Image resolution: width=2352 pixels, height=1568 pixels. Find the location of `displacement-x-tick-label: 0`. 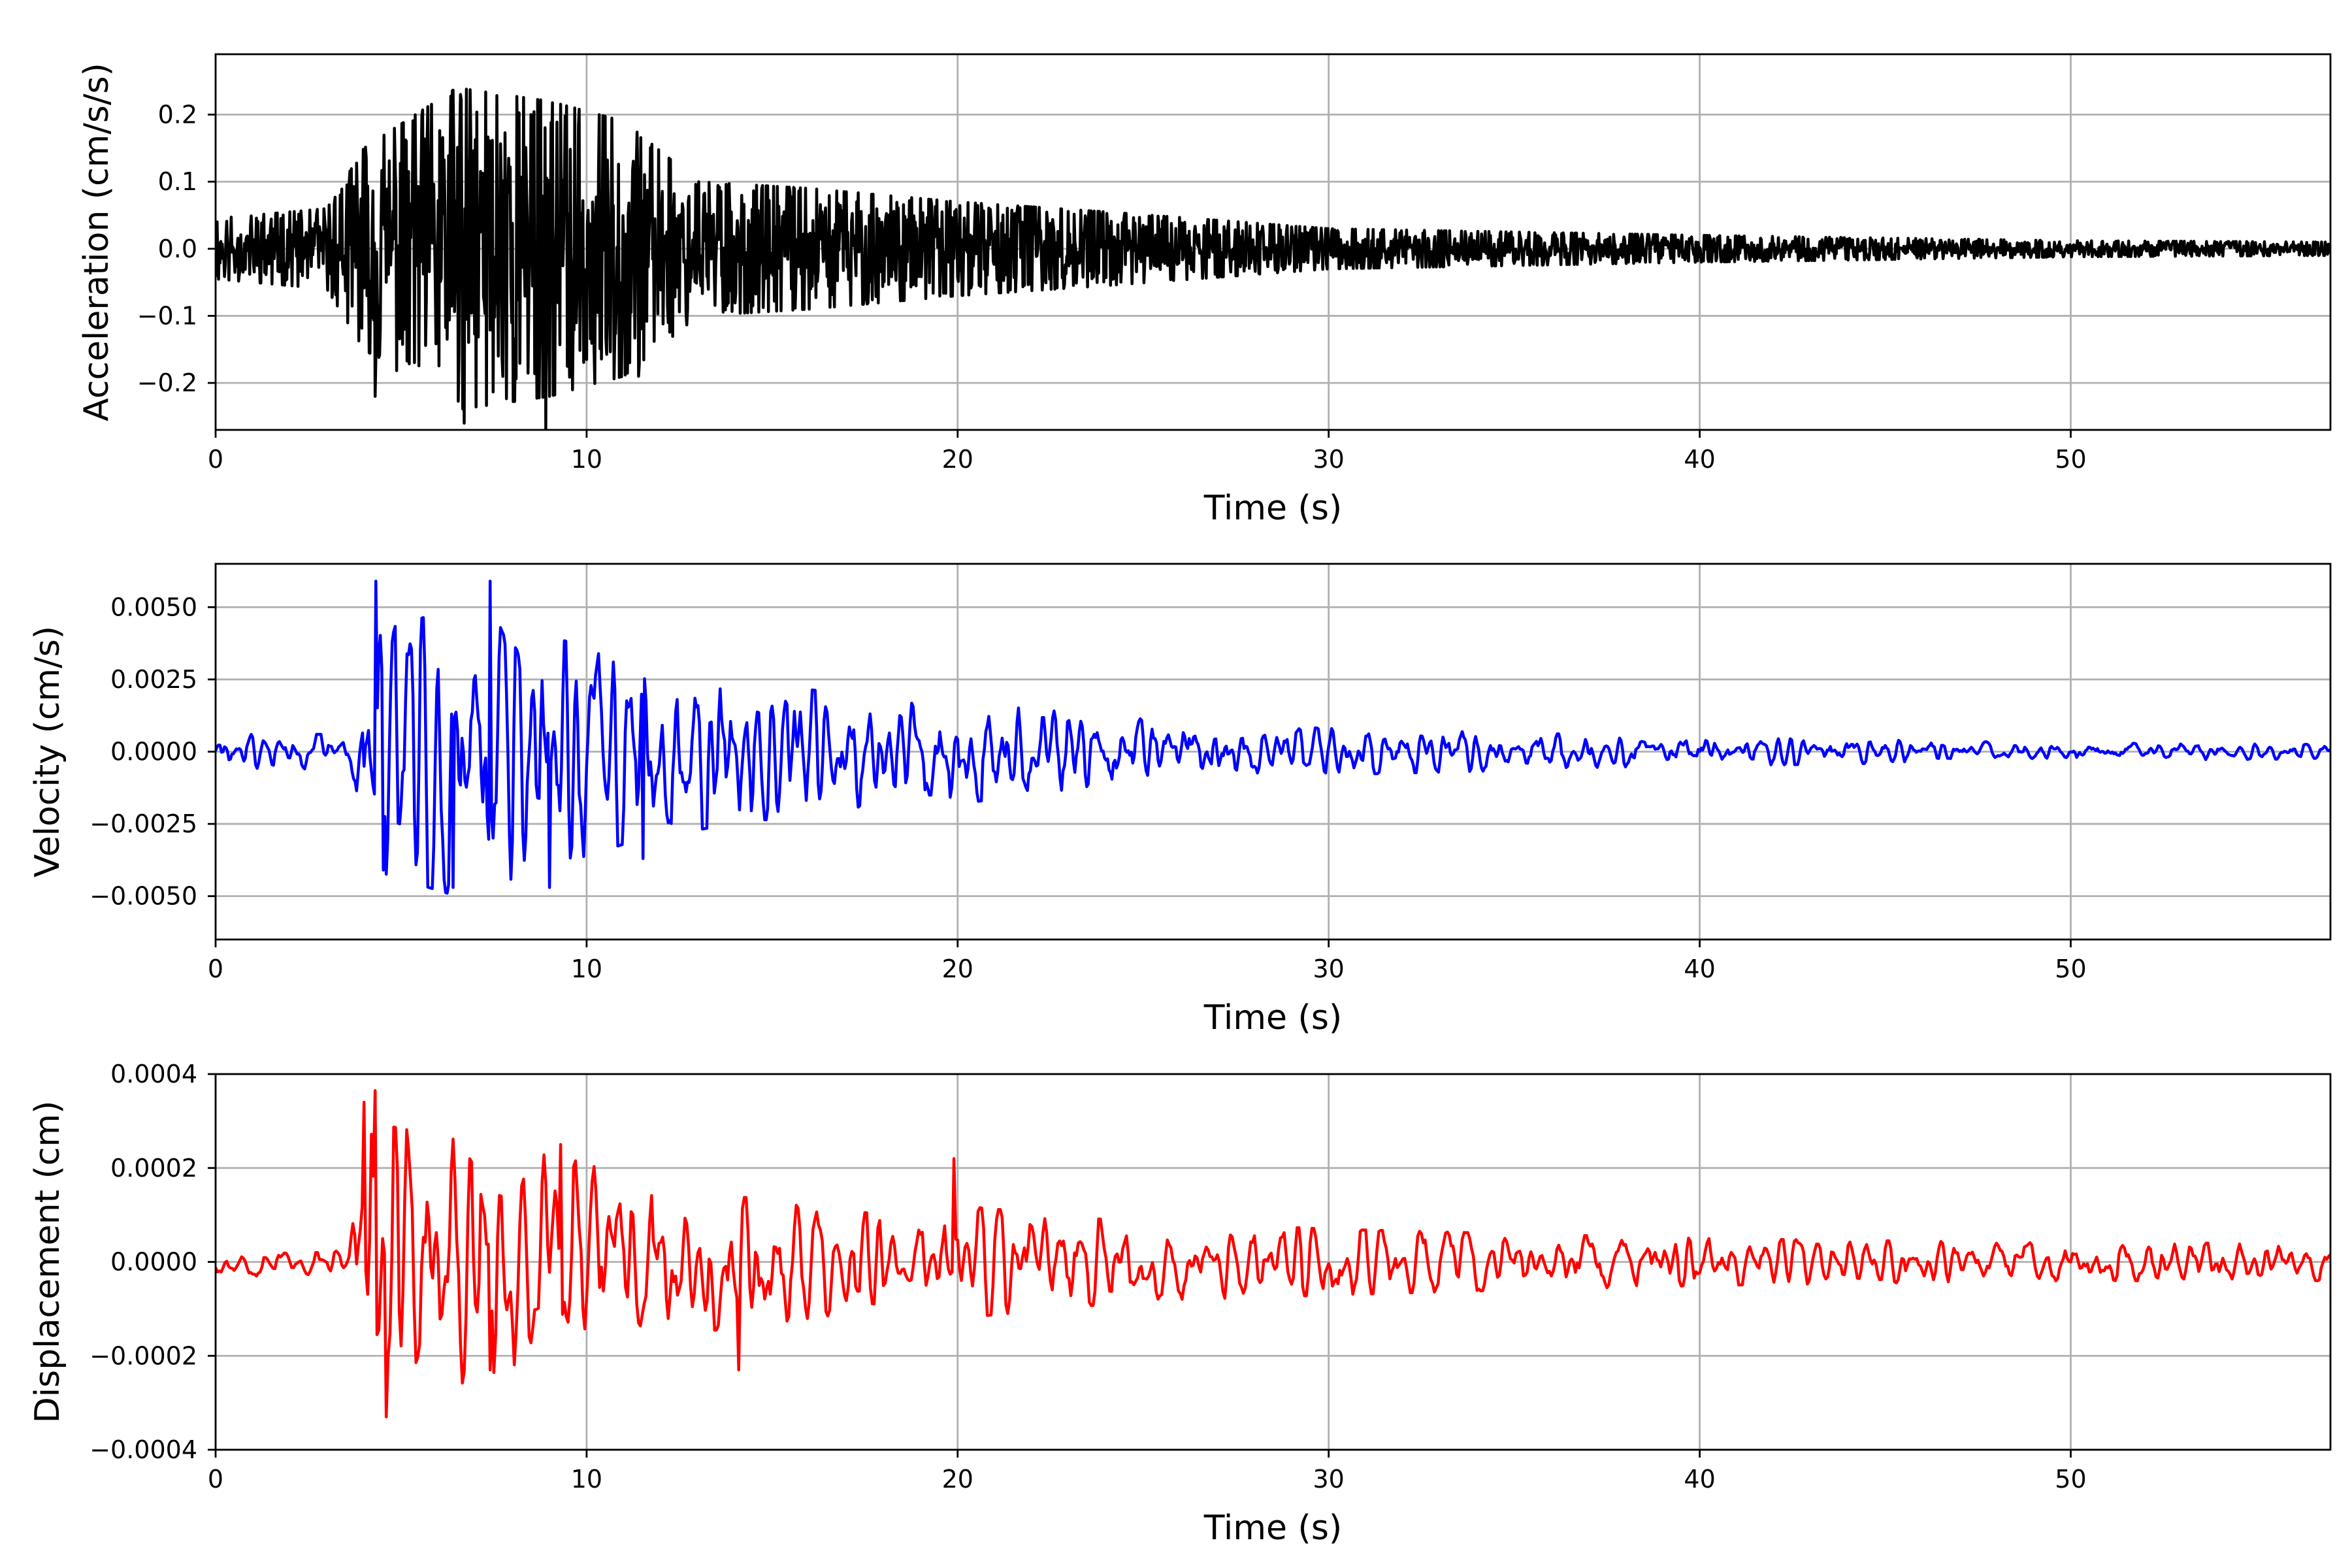

displacement-x-tick-label: 0 is located at coordinates (215, 1479).